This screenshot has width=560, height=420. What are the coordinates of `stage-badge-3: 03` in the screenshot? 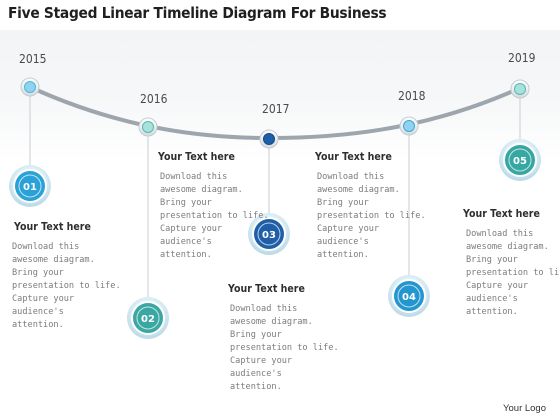 It's located at (269, 234).